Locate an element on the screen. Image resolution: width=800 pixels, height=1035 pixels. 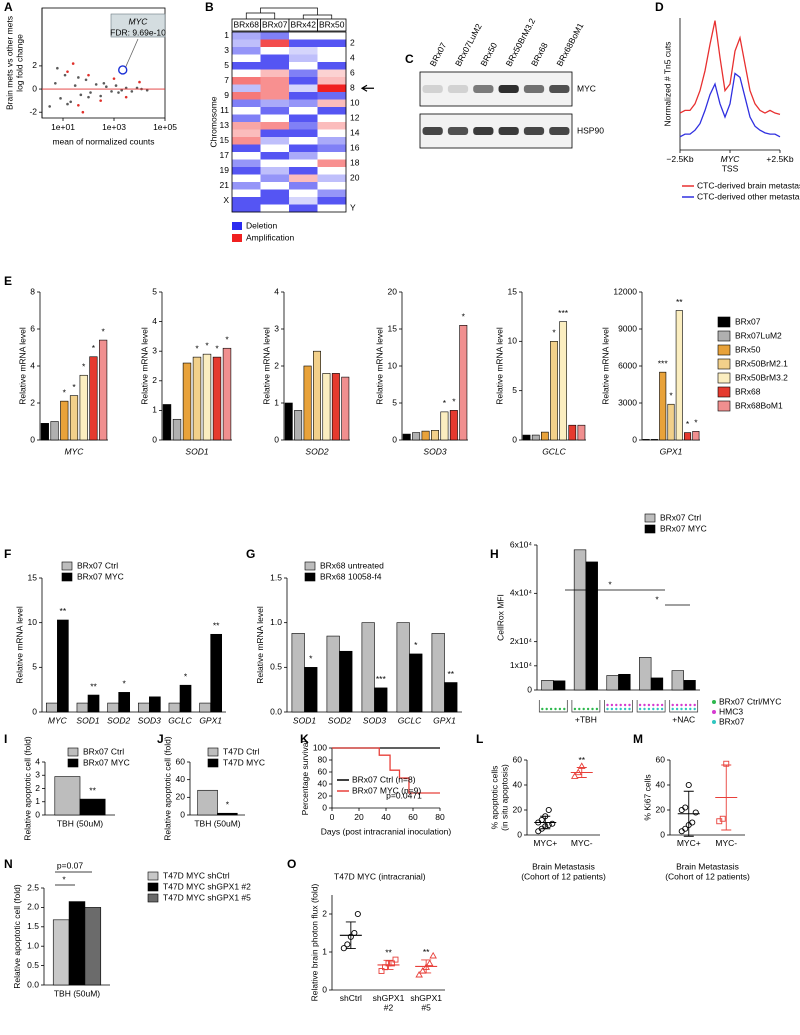
x-tick-label: 40 is located at coordinates (386, 817).